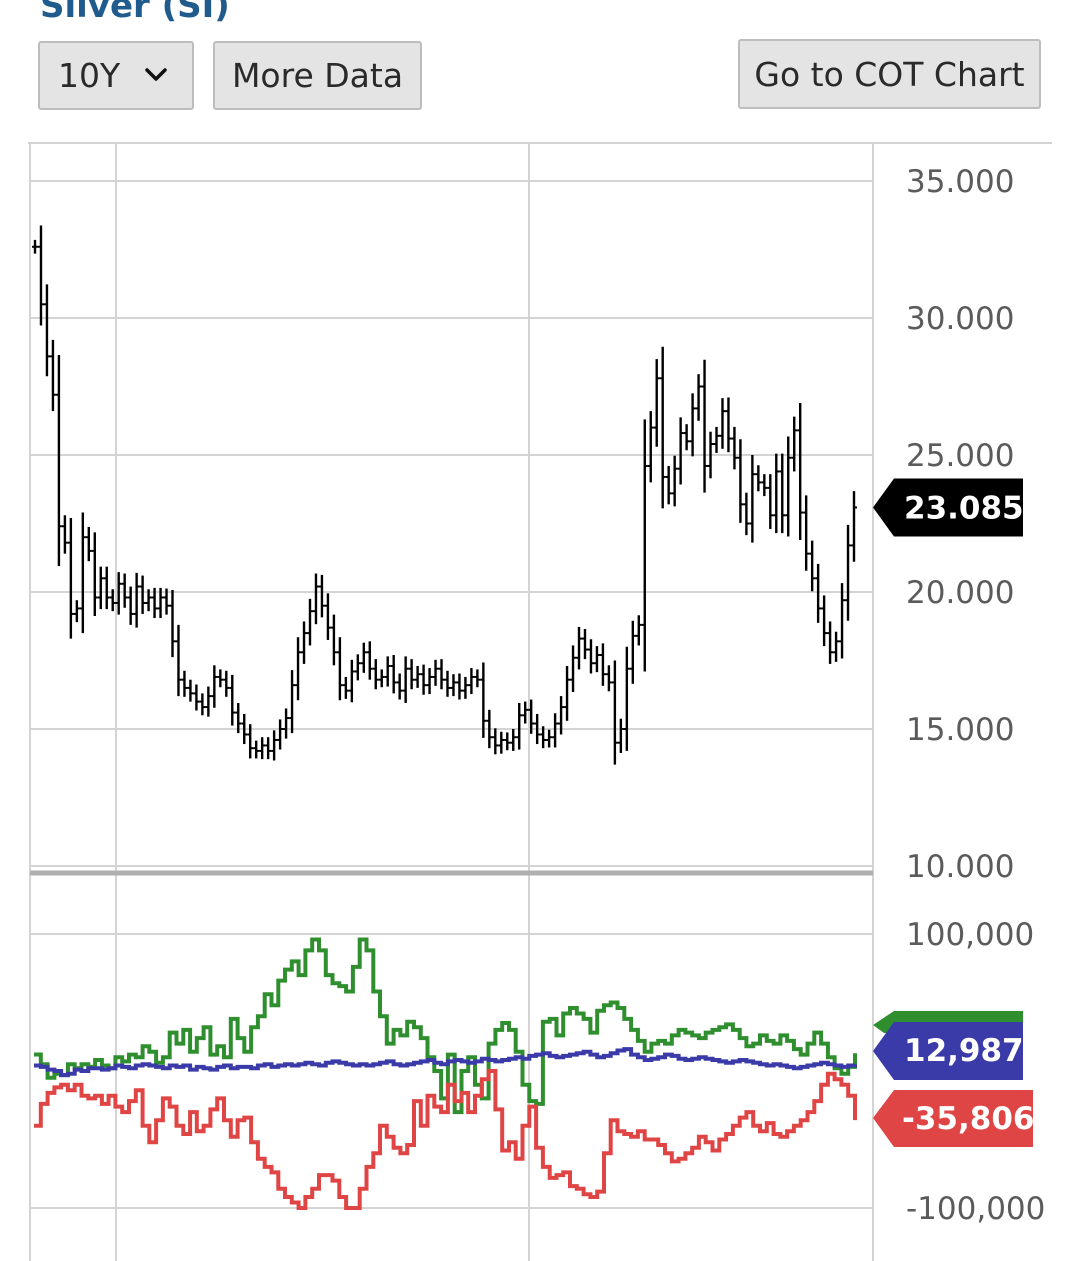  What do you see at coordinates (948, 507) in the screenshot?
I see `last-price-badge-shape` at bounding box center [948, 507].